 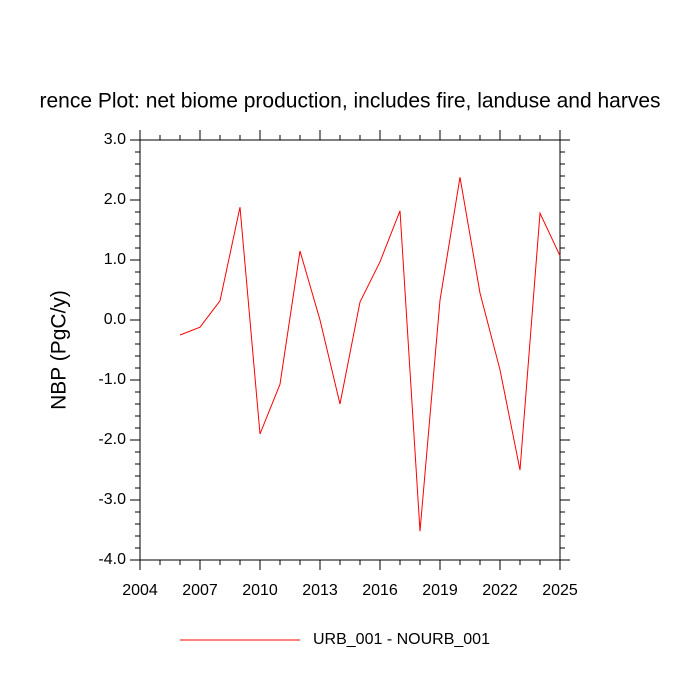 What do you see at coordinates (560, 590) in the screenshot?
I see `x-tick-label: 2025` at bounding box center [560, 590].